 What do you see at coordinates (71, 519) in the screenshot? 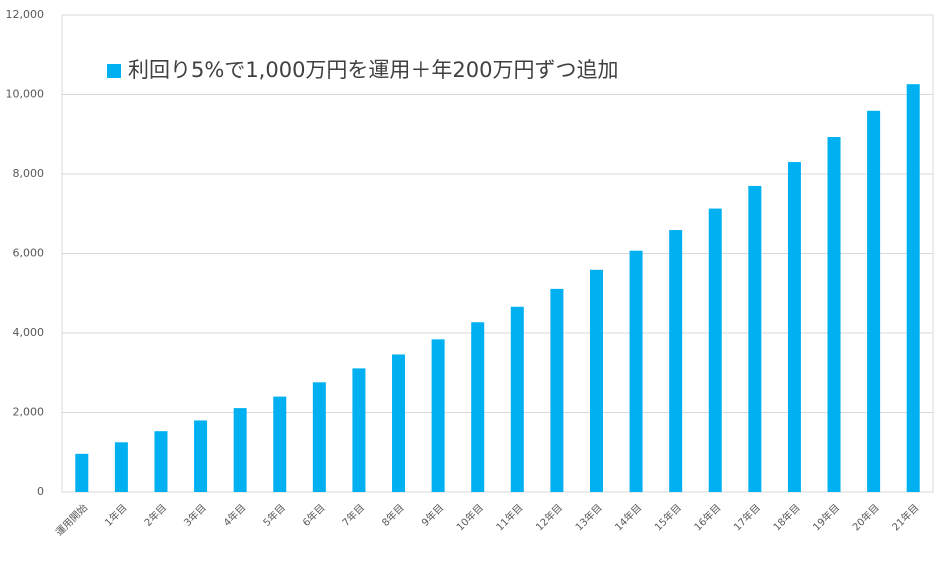
I see `x-tick-label: 運用開始` at bounding box center [71, 519].